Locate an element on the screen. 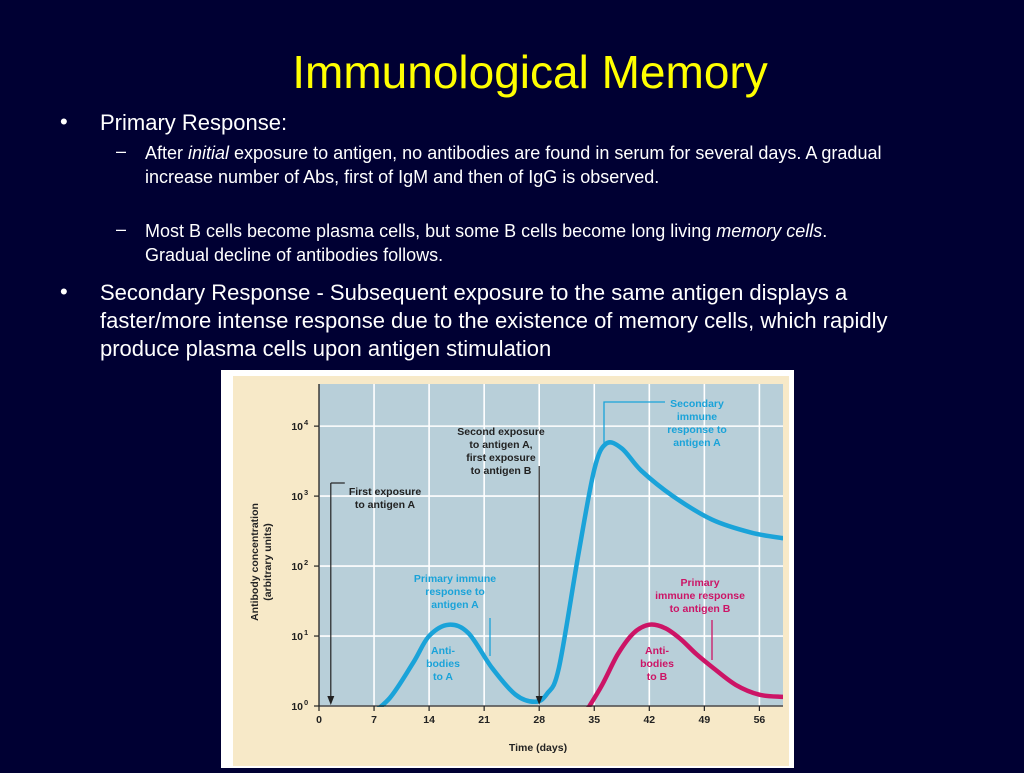  primary-response-b-label: Primary immune response to antigen B is located at coordinates (700, 596).